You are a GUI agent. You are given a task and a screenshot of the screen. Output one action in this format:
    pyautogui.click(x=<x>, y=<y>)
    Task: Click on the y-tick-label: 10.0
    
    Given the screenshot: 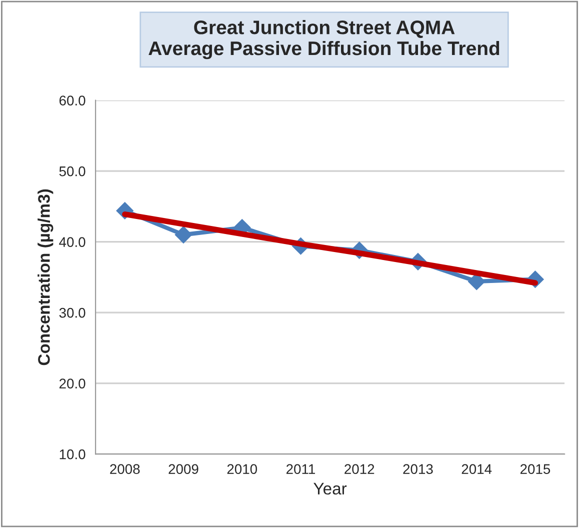 What is the action you would take?
    pyautogui.click(x=73, y=454)
    